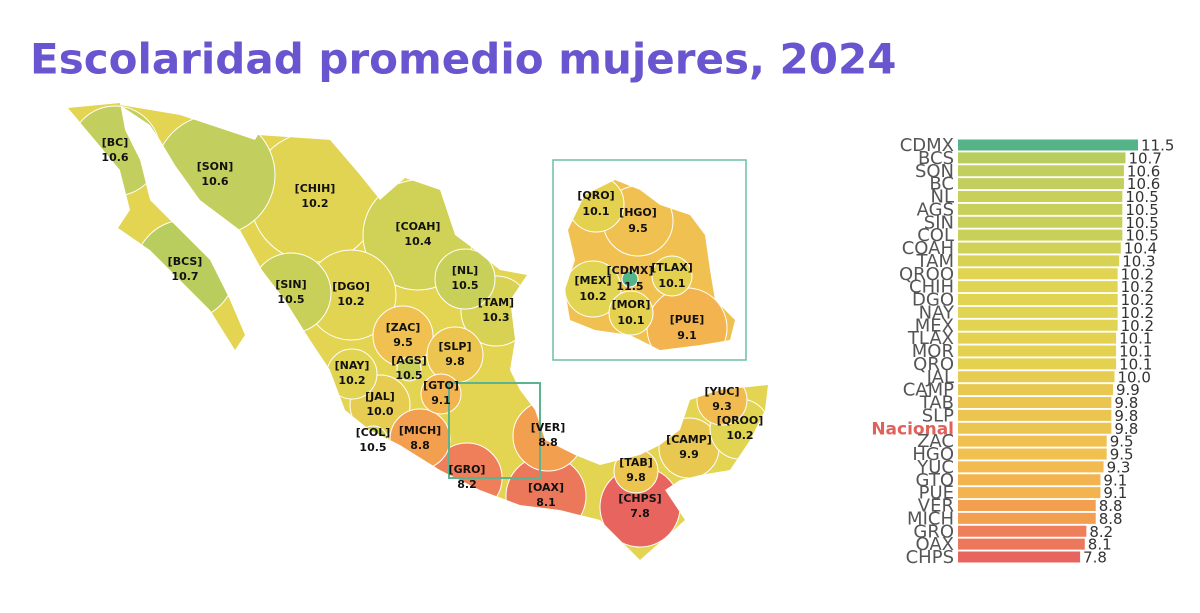 This screenshot has width=1200, height=613. I want to click on region-name: [CAMP], so click(689, 439).